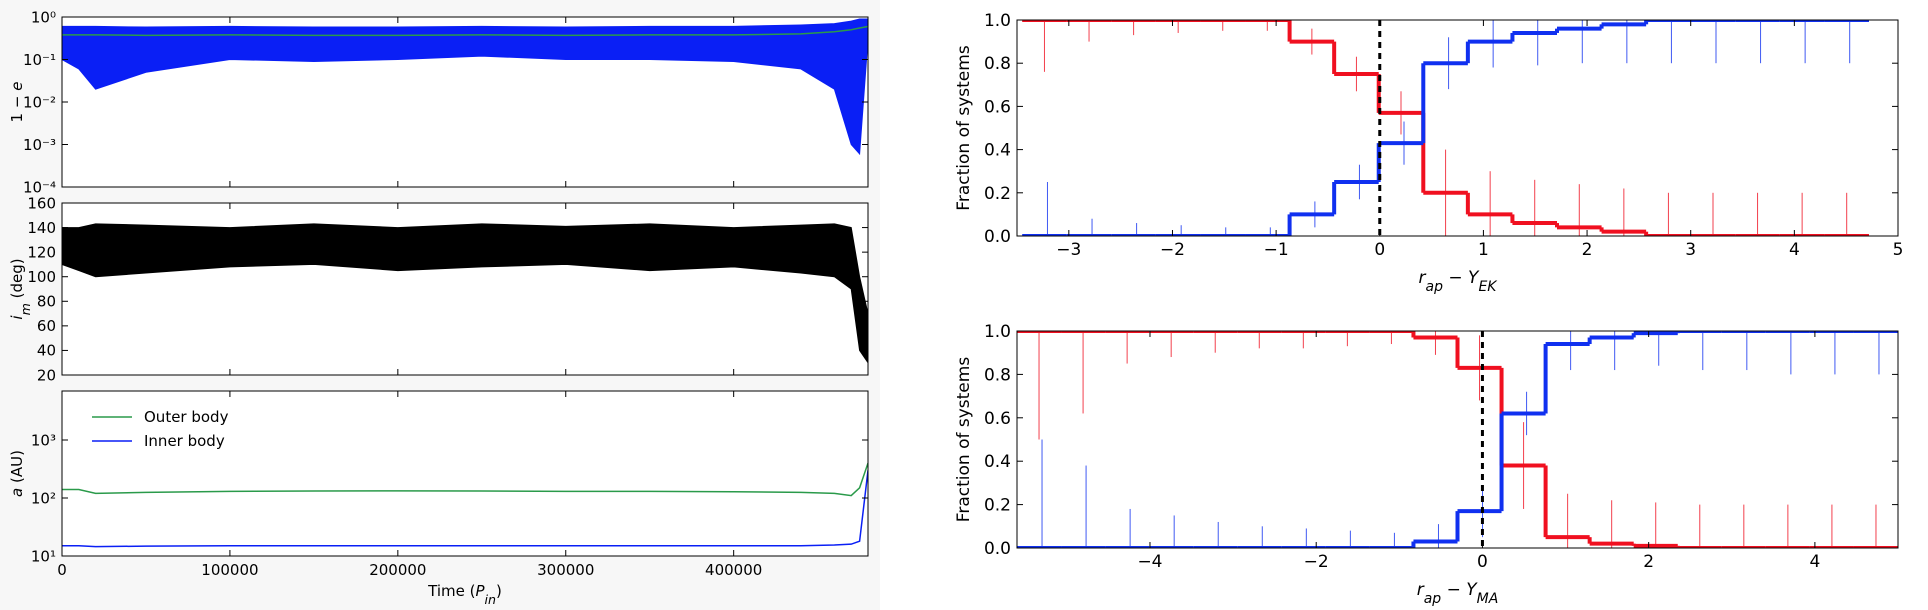 This screenshot has width=1928, height=610. Describe the element at coordinates (480, 591) in the screenshot. I see `label-part: P` at that location.